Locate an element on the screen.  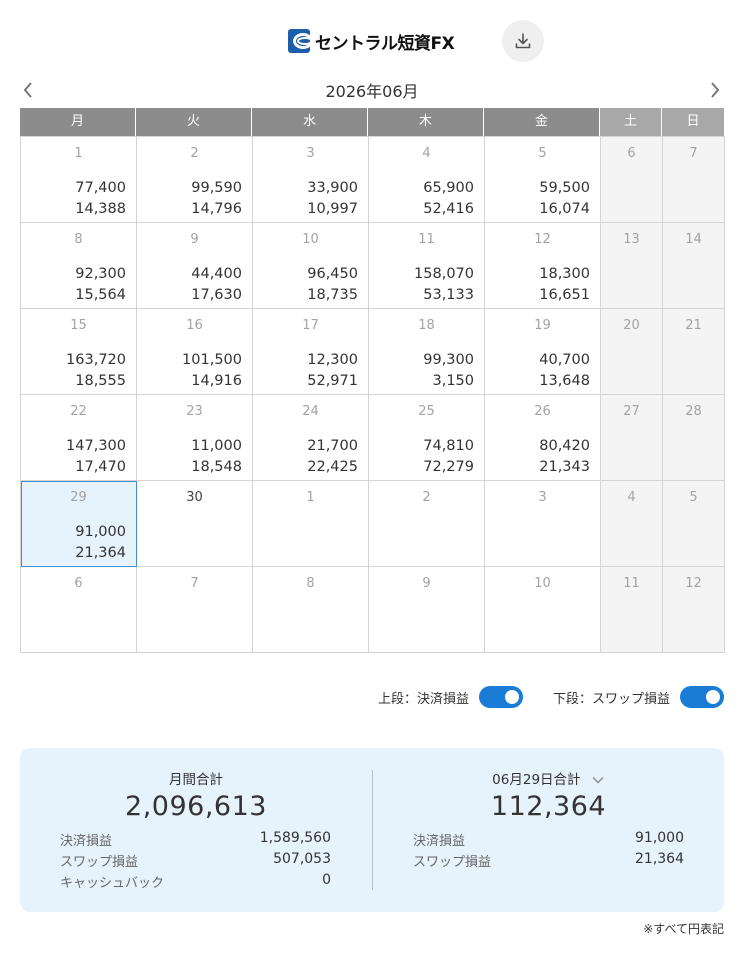
day-values: 18,300 16,651 is located at coordinates (542, 285).